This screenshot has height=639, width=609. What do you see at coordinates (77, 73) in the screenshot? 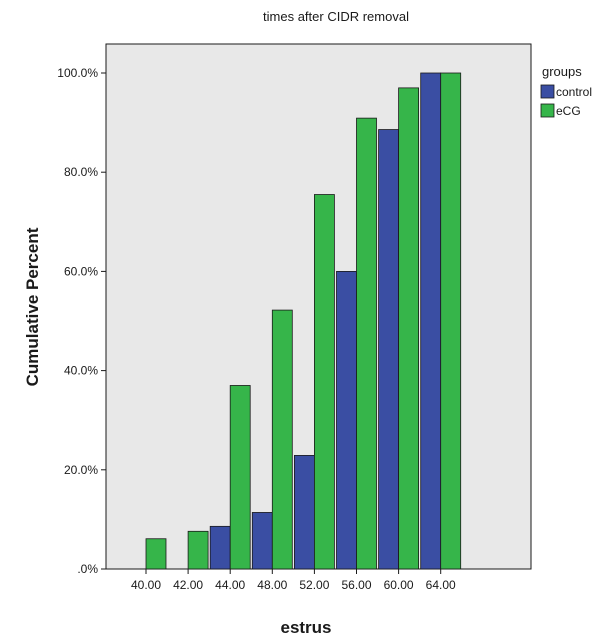
I see `y-tick-label: 100.0%` at bounding box center [77, 73].